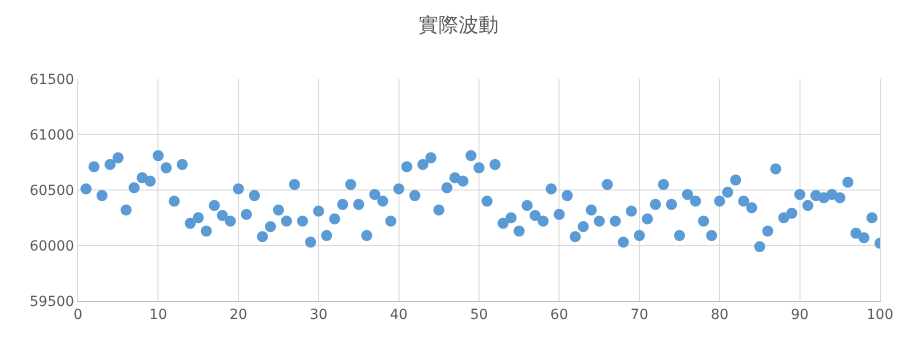 The height and width of the screenshot is (350, 917). Describe the element at coordinates (639, 314) in the screenshot. I see `x-tick-label: 70` at that location.